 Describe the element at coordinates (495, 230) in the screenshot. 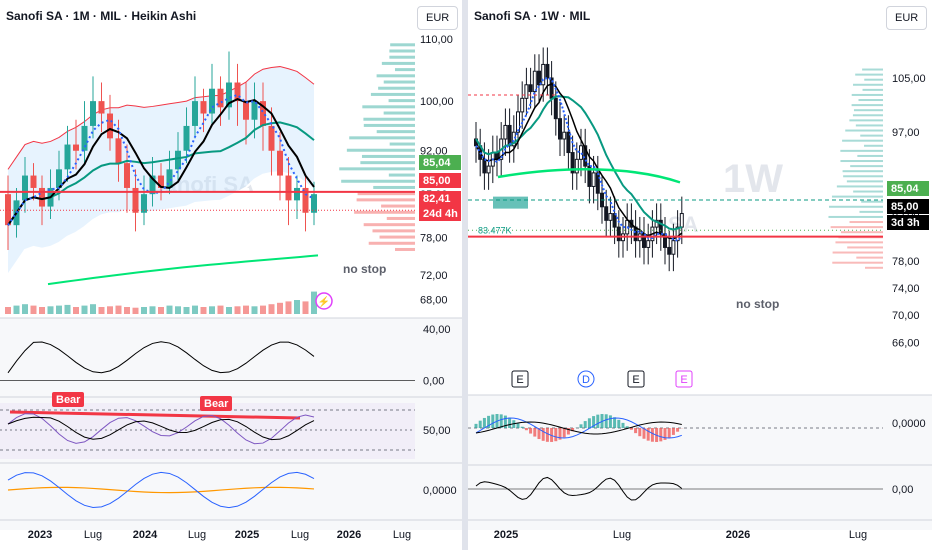

I see `volume-label: 83.477K` at that location.